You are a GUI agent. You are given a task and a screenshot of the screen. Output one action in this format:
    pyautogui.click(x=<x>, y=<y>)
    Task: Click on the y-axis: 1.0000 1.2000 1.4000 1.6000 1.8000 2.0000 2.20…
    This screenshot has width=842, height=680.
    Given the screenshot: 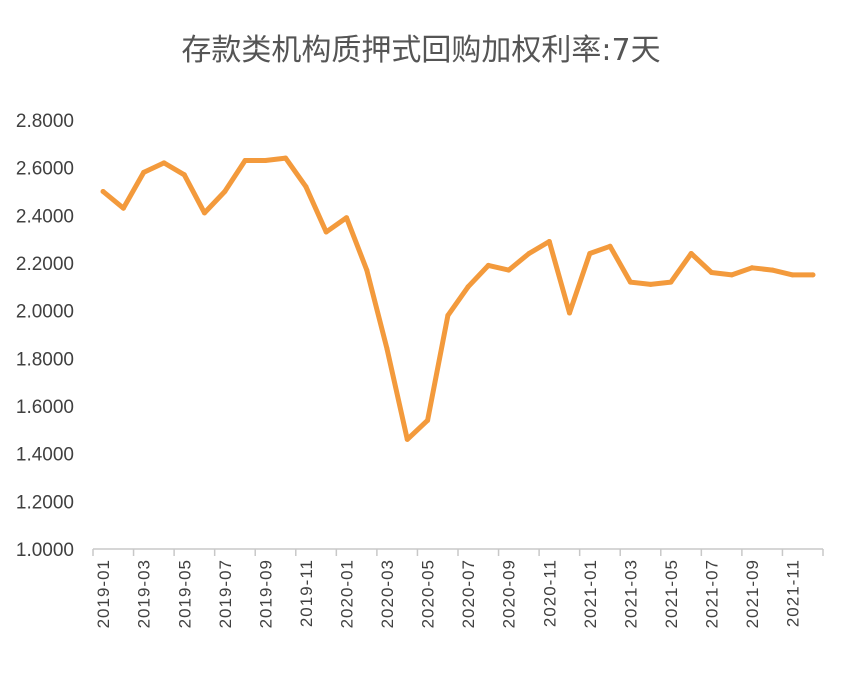 What is the action you would take?
    pyautogui.click(x=45, y=336)
    